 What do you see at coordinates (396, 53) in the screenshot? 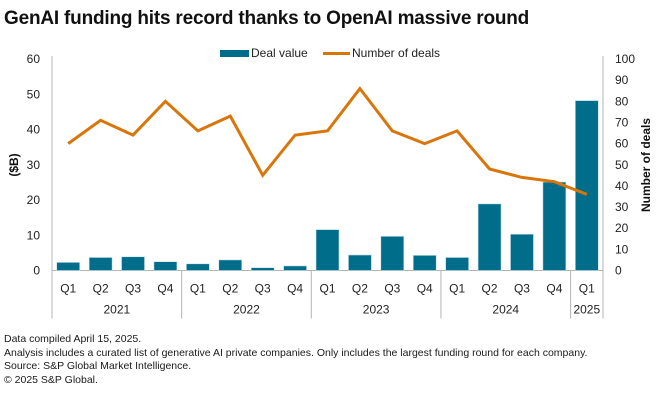
I see `legend-label-number-of-deals: Number of deals` at bounding box center [396, 53].